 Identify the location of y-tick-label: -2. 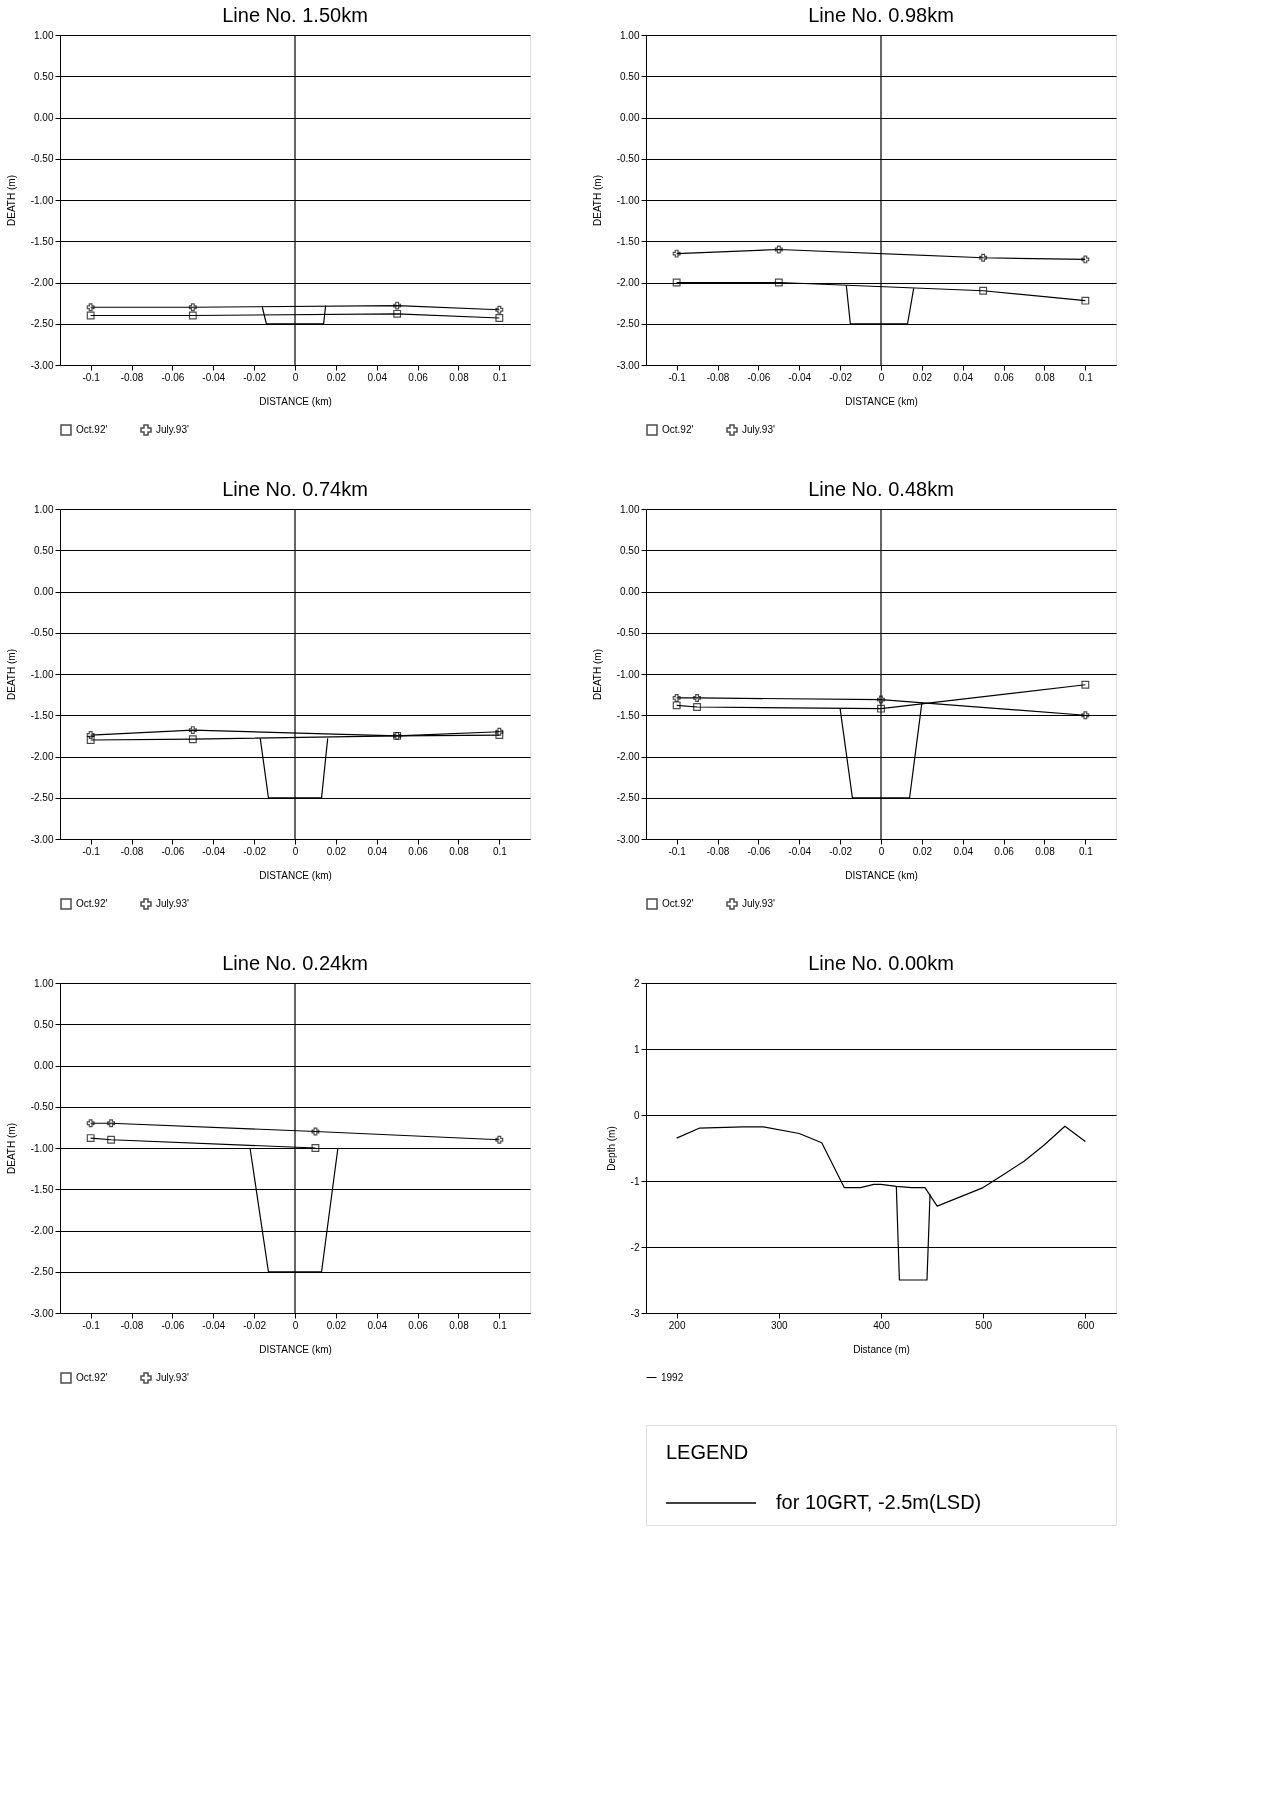
(635, 1247).